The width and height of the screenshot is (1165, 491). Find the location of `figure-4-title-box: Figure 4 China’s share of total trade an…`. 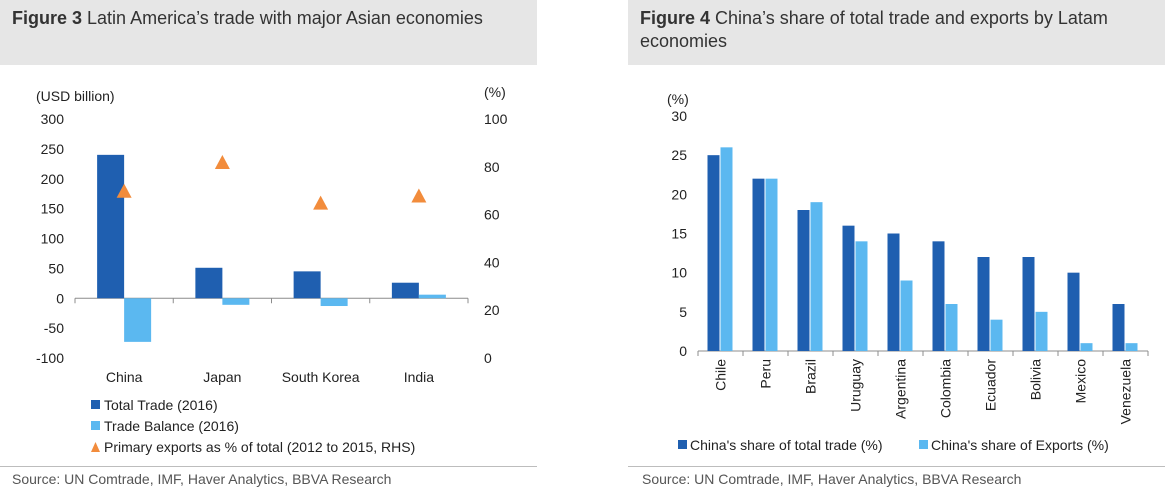

figure-4-title-box: Figure 4 China’s share of total trade an… is located at coordinates (896, 32).